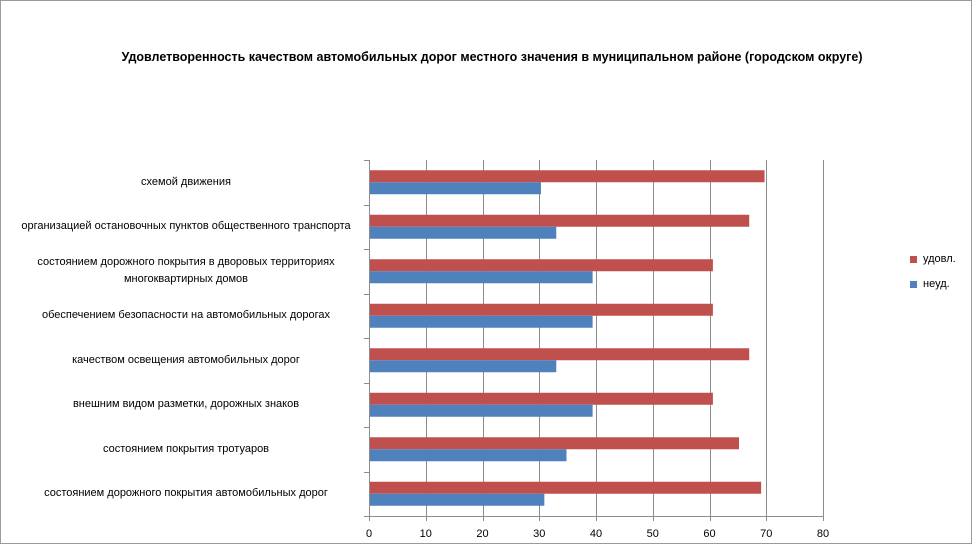  Describe the element at coordinates (186, 448) in the screenshot. I see `category-label: состоянием покрытия тротуаров` at that location.